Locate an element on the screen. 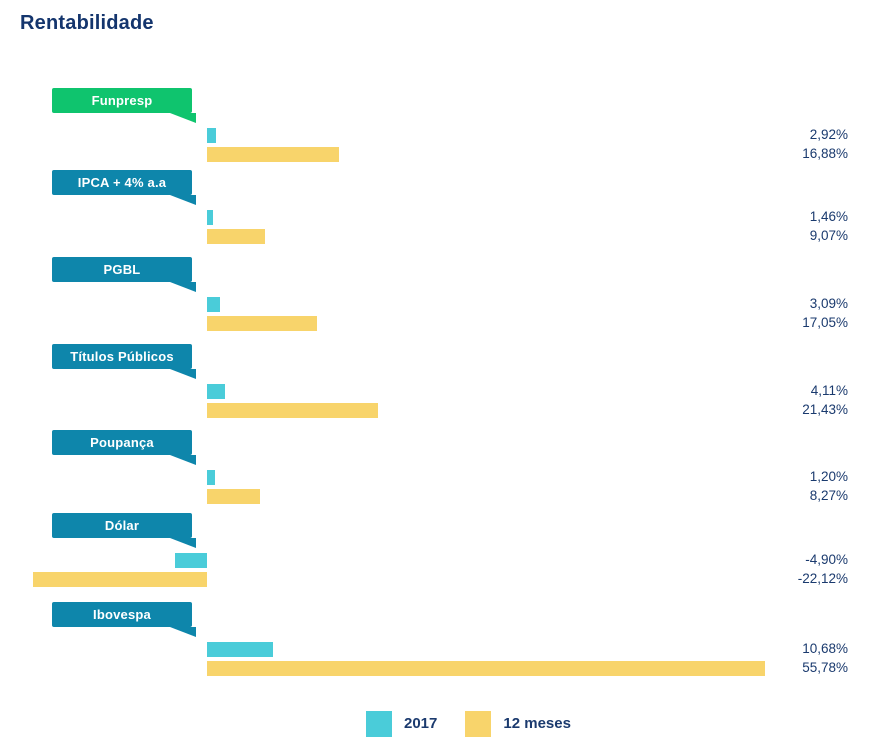 The height and width of the screenshot is (752, 879). chart-row-ibovespa: Ibovespa 10,68% 55,78% is located at coordinates (439, 643).